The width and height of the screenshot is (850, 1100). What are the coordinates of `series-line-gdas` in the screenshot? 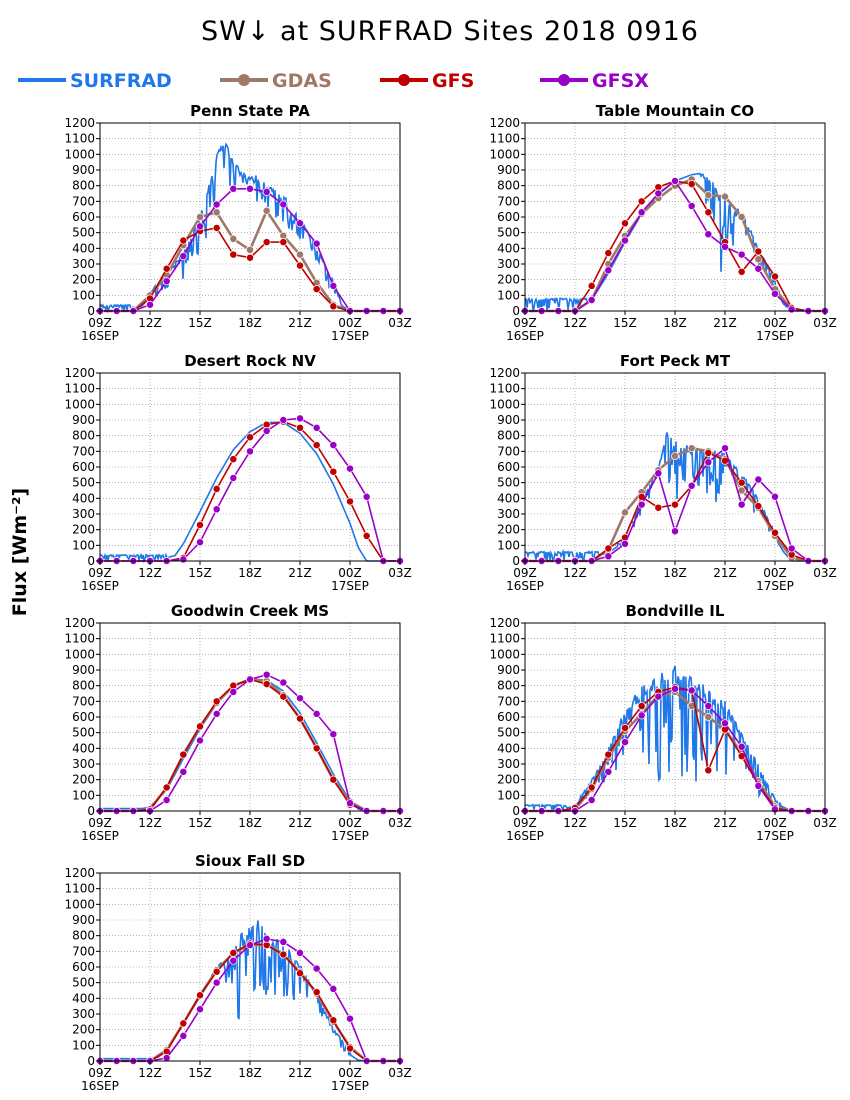 It's located at (250, 1003).